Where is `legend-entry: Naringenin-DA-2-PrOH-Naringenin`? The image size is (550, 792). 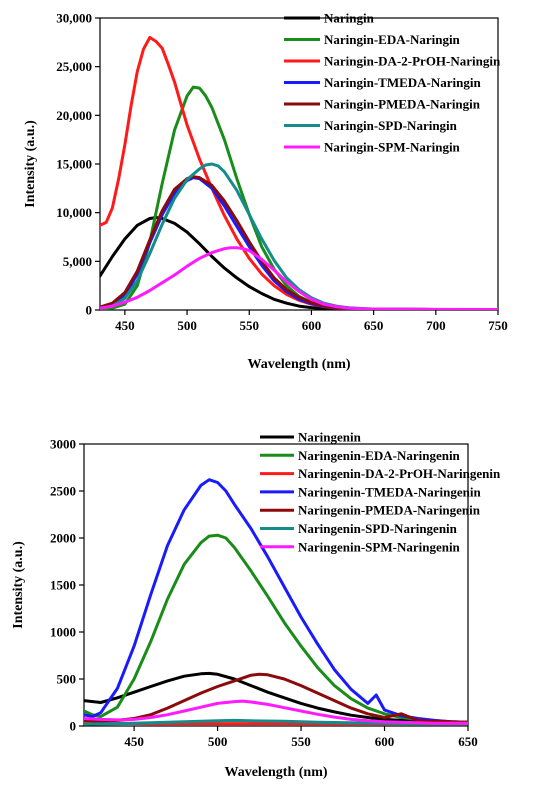 legend-entry: Naringenin-DA-2-PrOH-Naringenin is located at coordinates (399, 473).